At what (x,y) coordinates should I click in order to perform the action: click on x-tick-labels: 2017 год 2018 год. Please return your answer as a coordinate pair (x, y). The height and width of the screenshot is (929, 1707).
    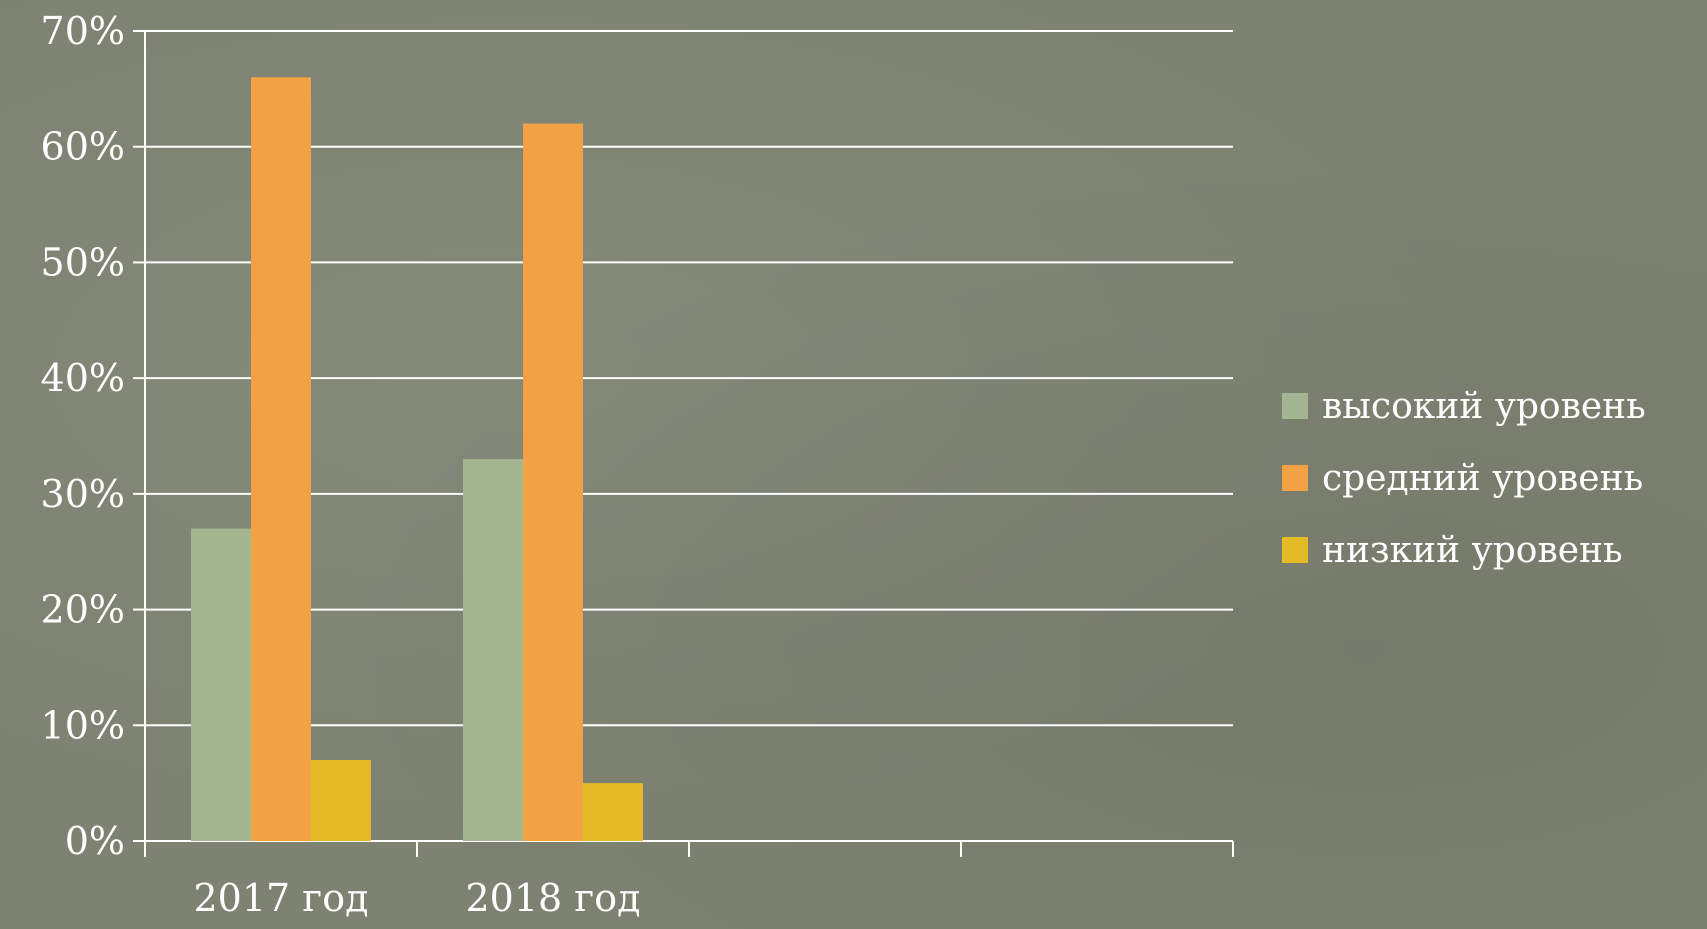
    Looking at the image, I should click on (417, 898).